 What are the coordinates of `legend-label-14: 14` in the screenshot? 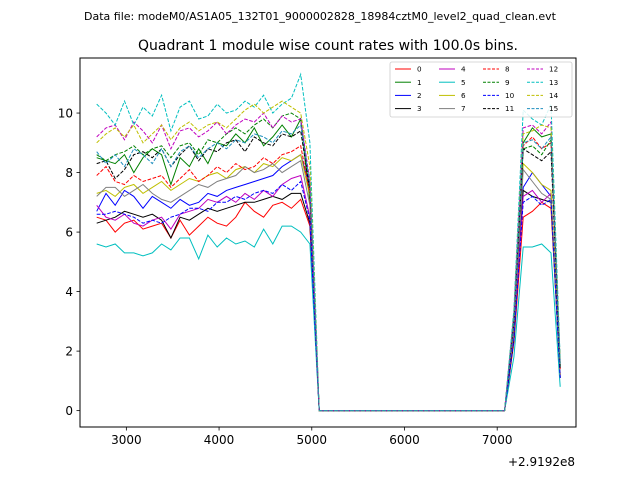 It's located at (554, 95).